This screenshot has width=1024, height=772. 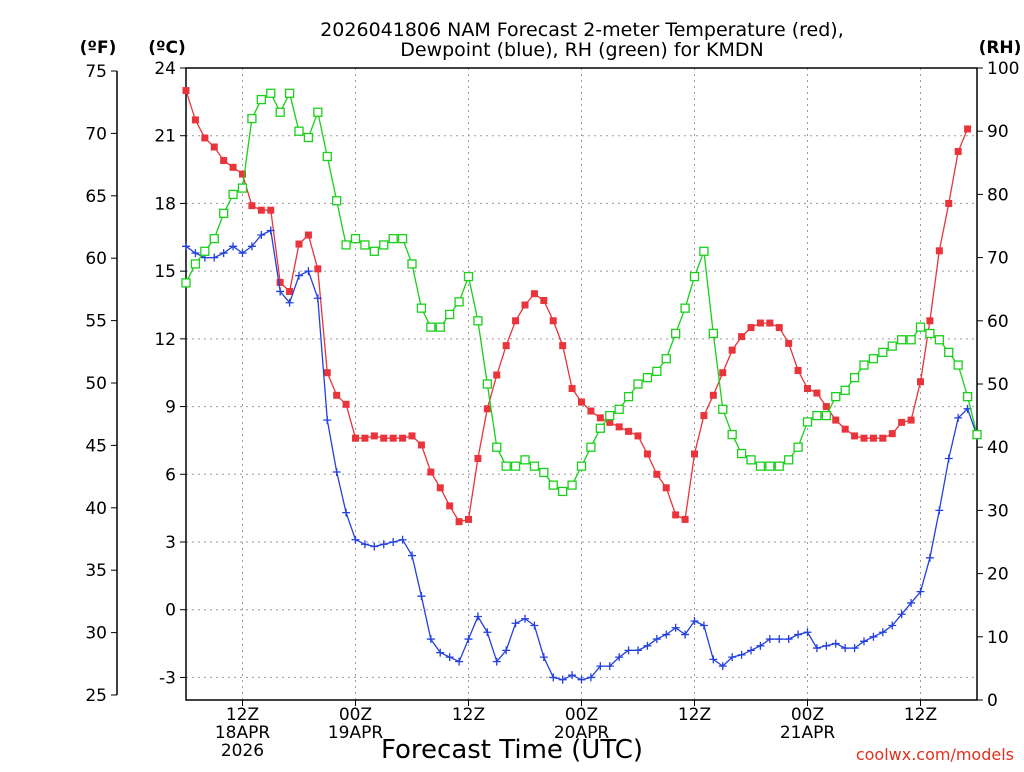 What do you see at coordinates (98, 48) in the screenshot?
I see `unit-label-fahrenheit: (ºF)` at bounding box center [98, 48].